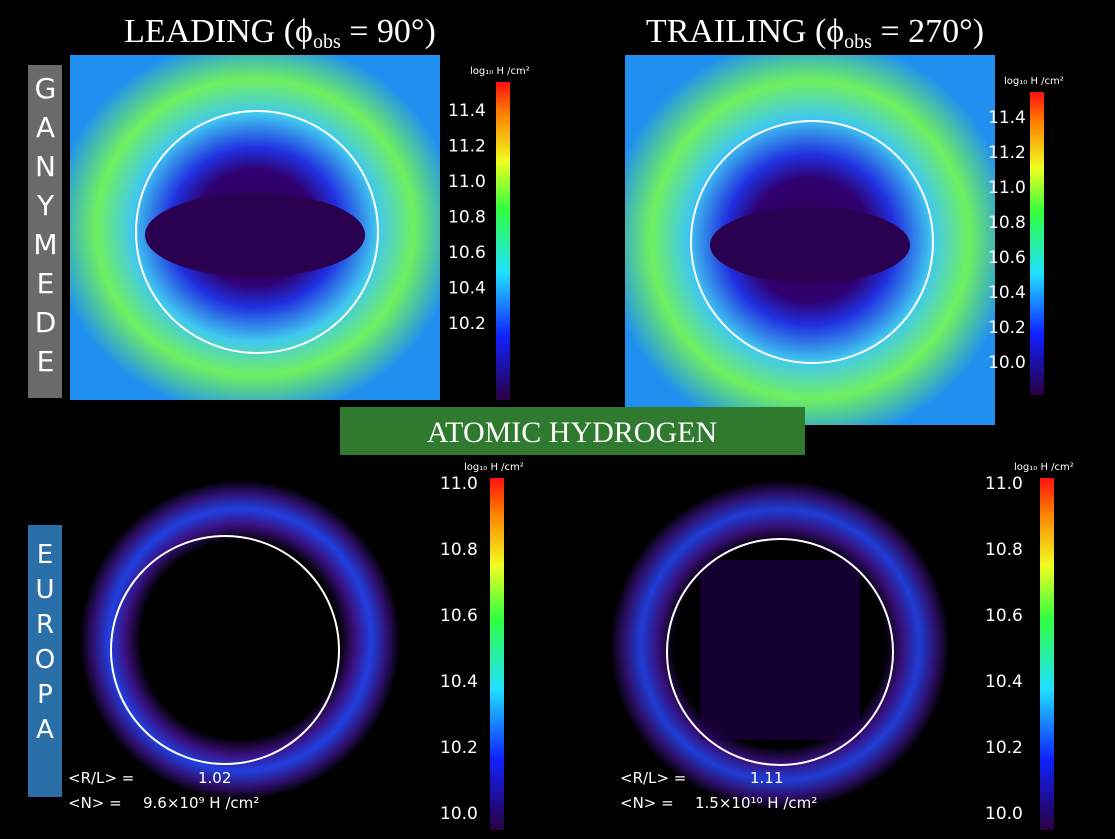 Image resolution: width=1115 pixels, height=839 pixels. What do you see at coordinates (45, 645) in the screenshot?
I see `row-label: EUROPA` at bounding box center [45, 645].